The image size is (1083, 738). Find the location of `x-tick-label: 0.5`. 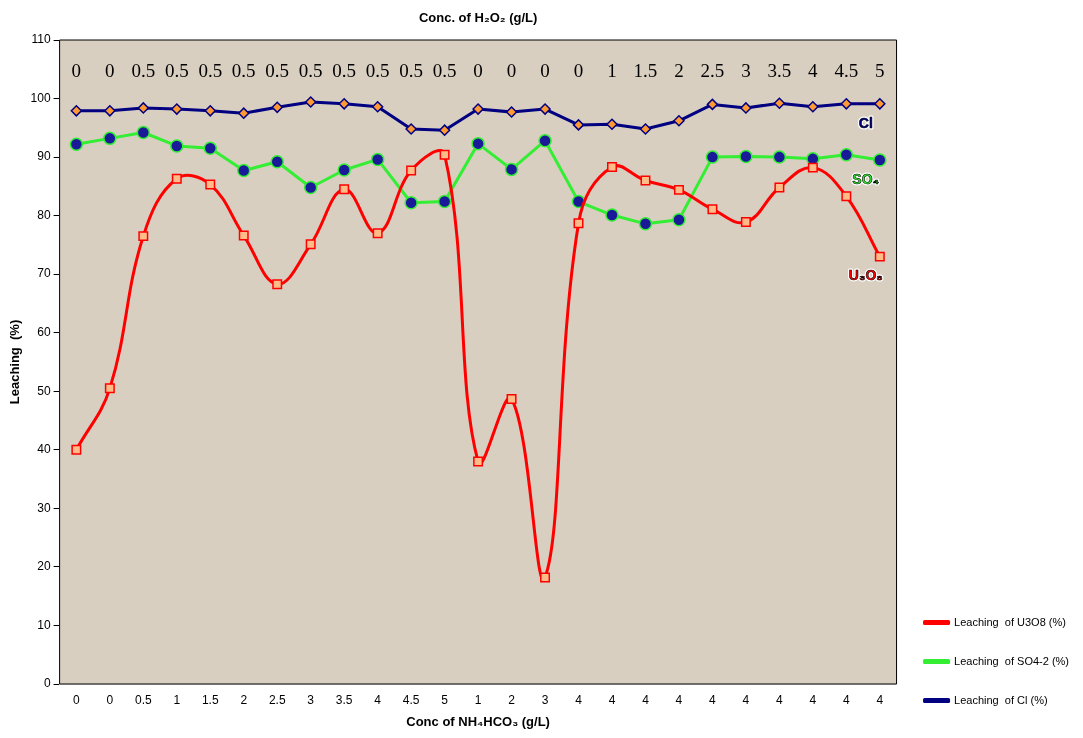

x-tick-label: 0.5 is located at coordinates (143, 699).